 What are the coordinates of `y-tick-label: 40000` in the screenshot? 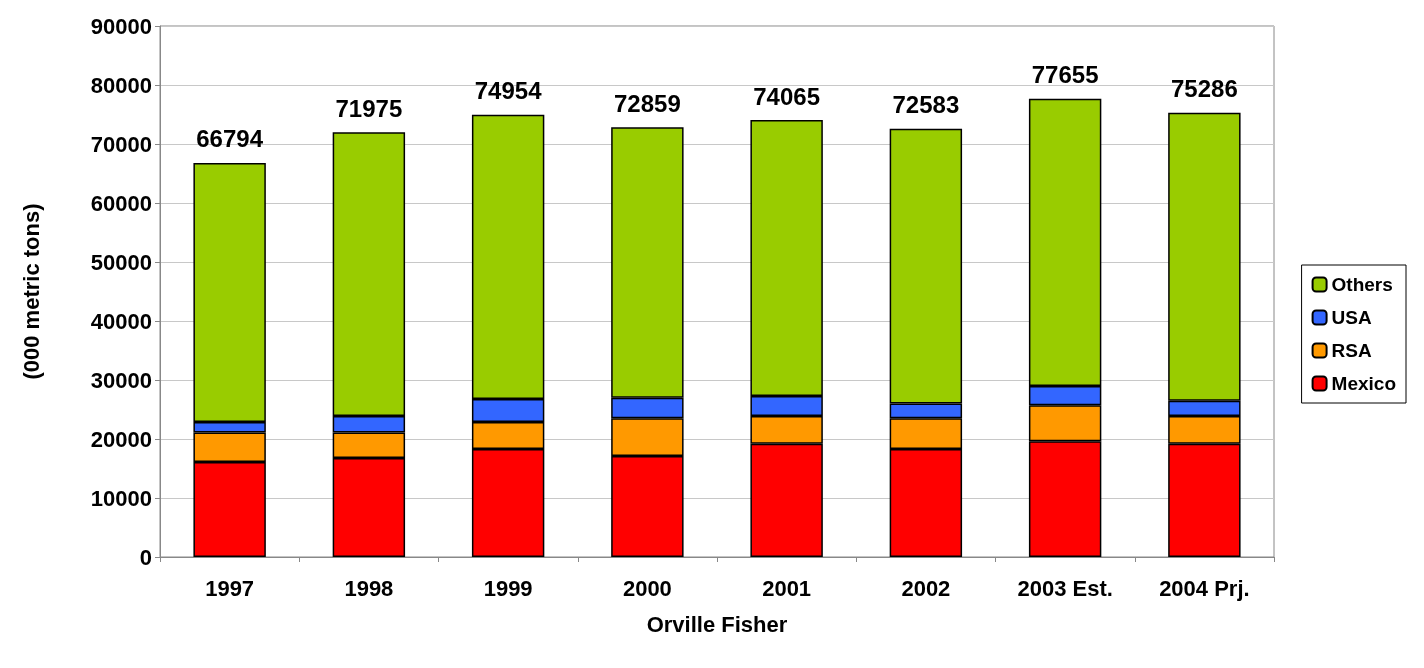 It's located at (121, 321).